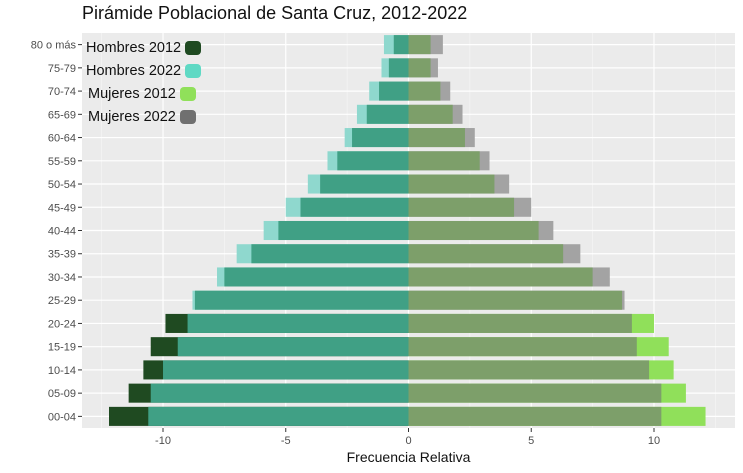 The image size is (743, 473). I want to click on legend-key-mujeres-2022, so click(187, 116).